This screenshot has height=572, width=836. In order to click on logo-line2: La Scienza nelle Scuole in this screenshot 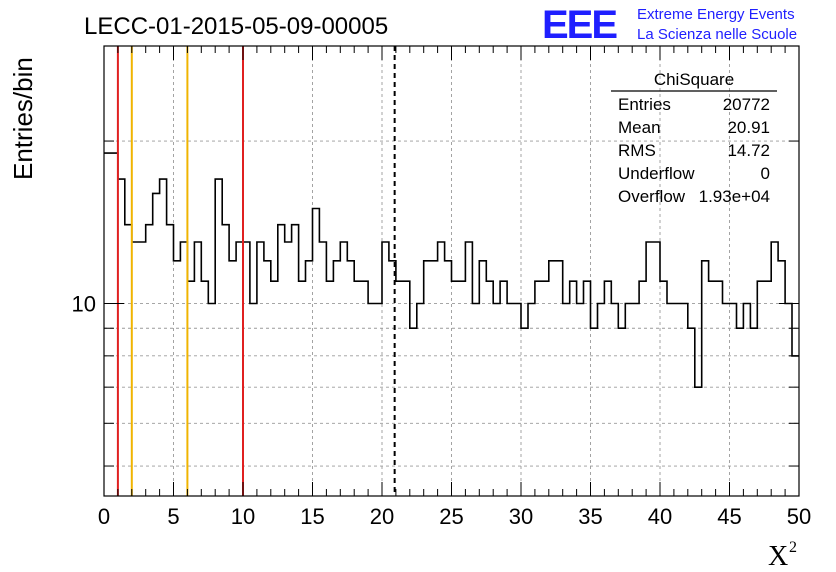, I will do `click(717, 34)`.